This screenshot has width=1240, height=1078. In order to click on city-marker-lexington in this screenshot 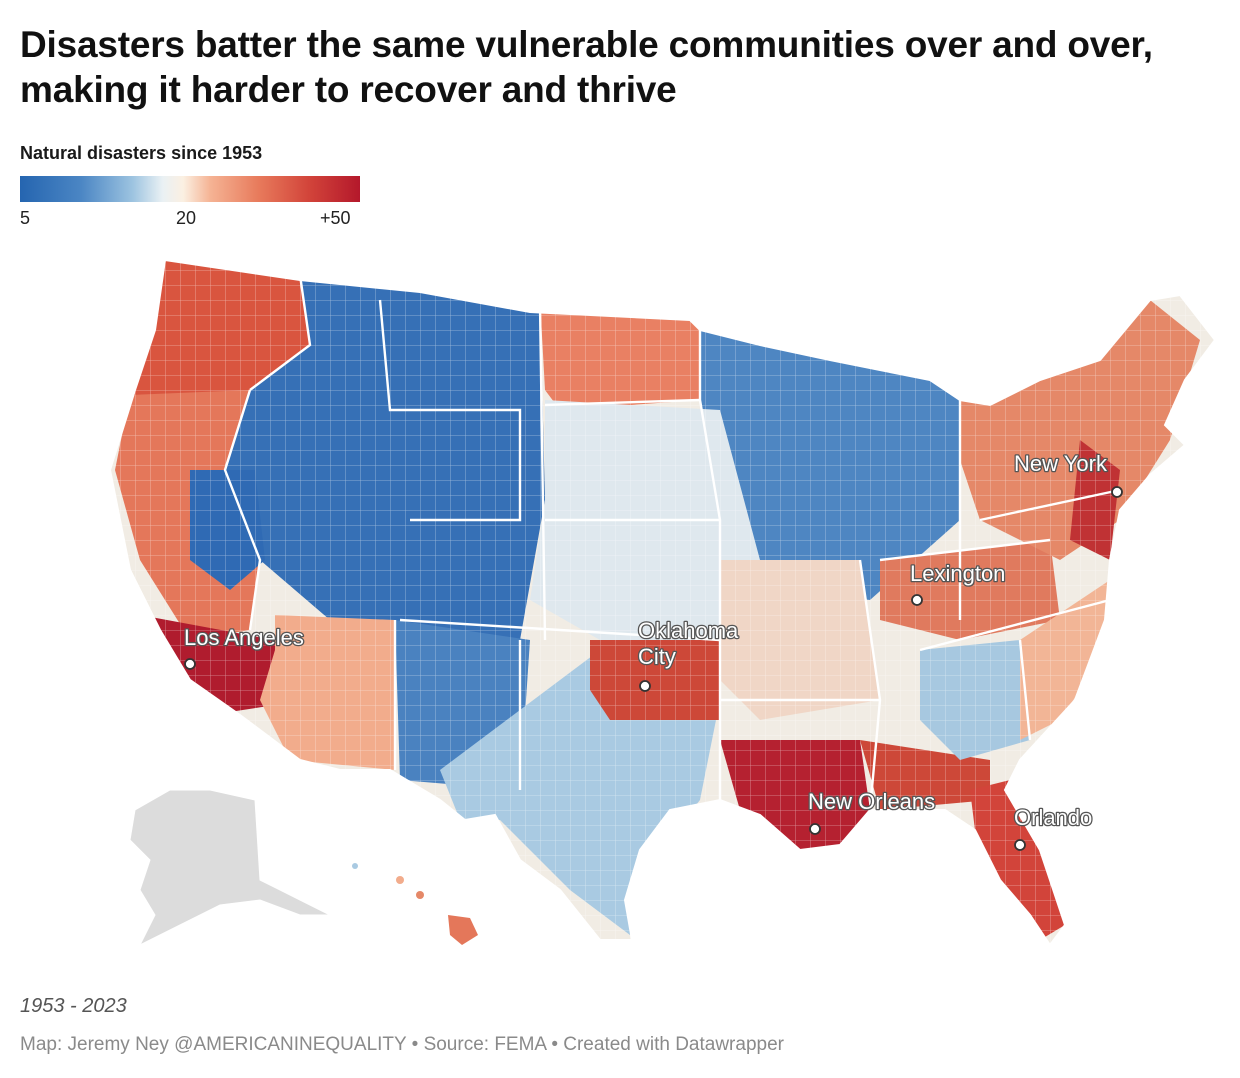, I will do `click(917, 600)`.